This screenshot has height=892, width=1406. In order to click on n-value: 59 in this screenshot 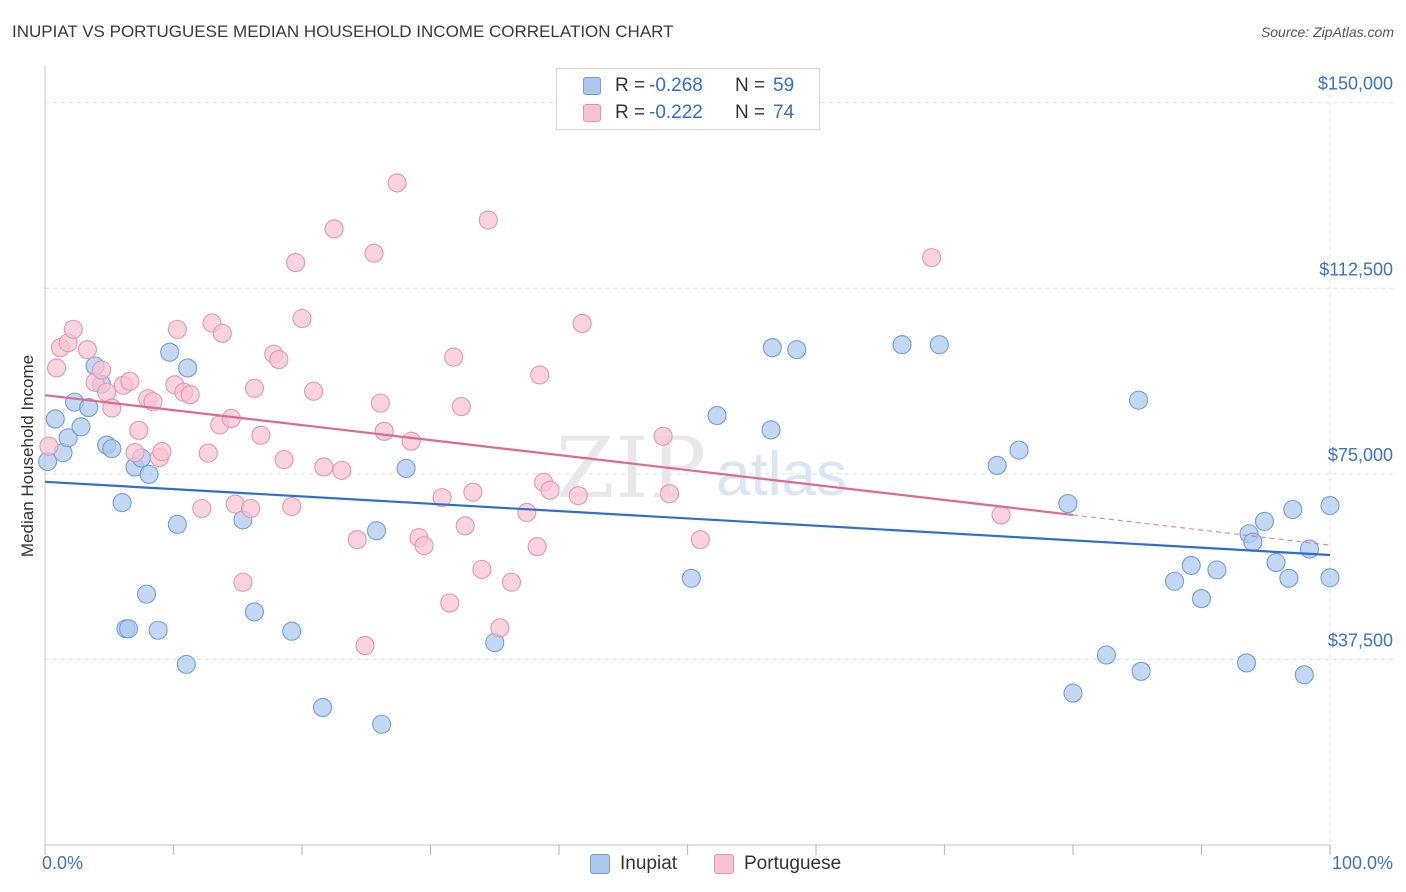, I will do `click(784, 85)`.